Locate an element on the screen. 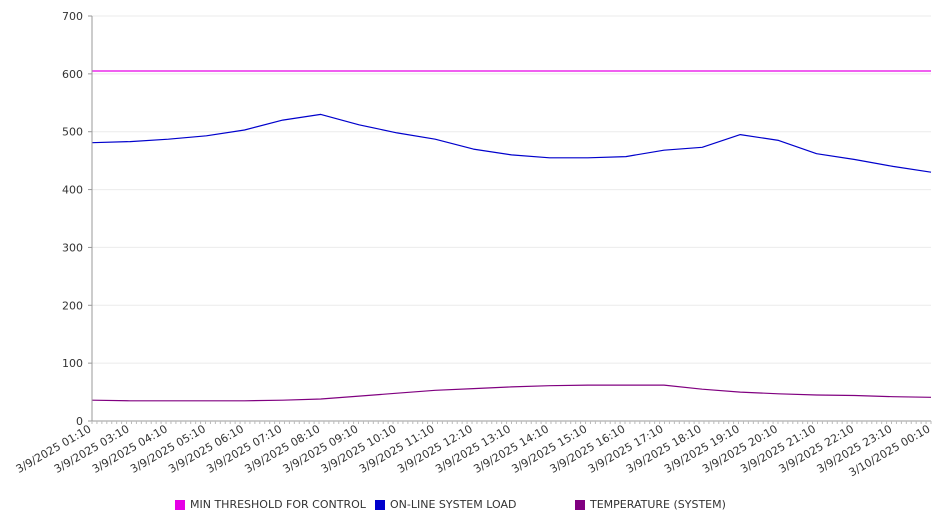  y-axis-tick-labels: 0 100 200 300 400 500 600 700 is located at coordinates (72, 219).